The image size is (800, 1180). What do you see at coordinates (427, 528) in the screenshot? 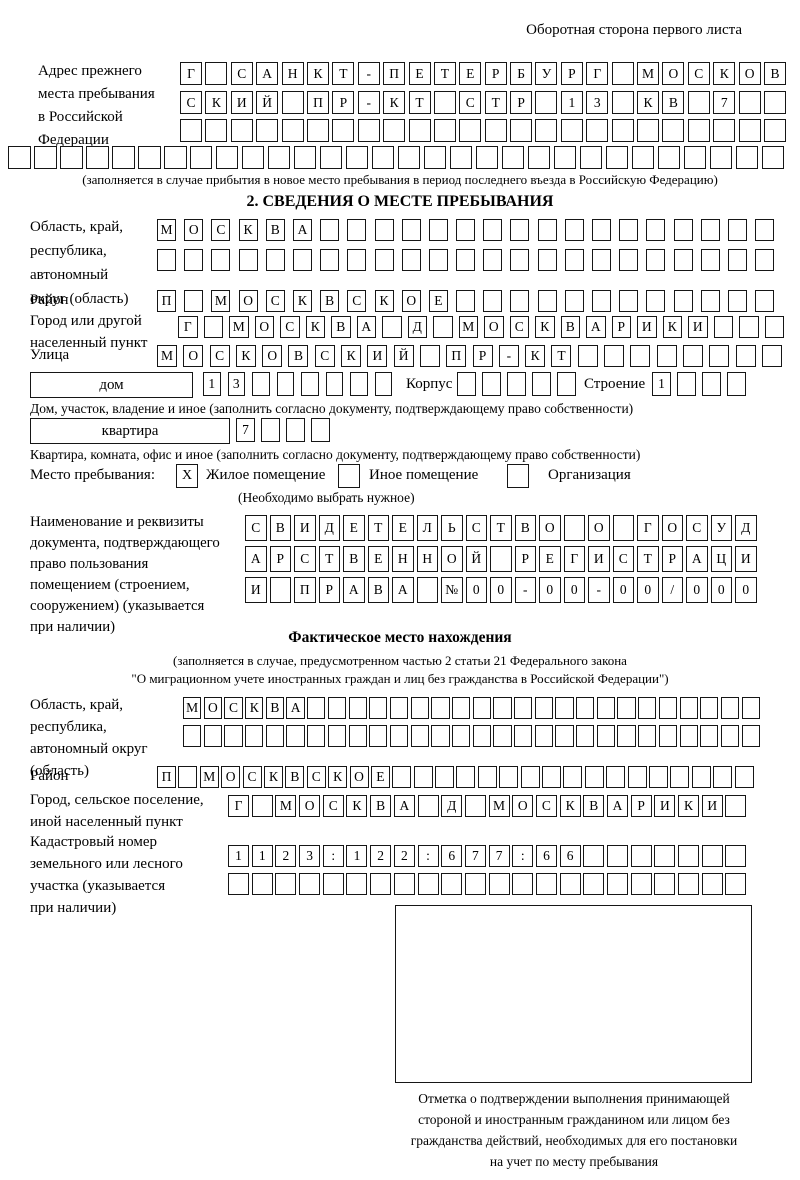
I see `char-box: Л` at bounding box center [427, 528].